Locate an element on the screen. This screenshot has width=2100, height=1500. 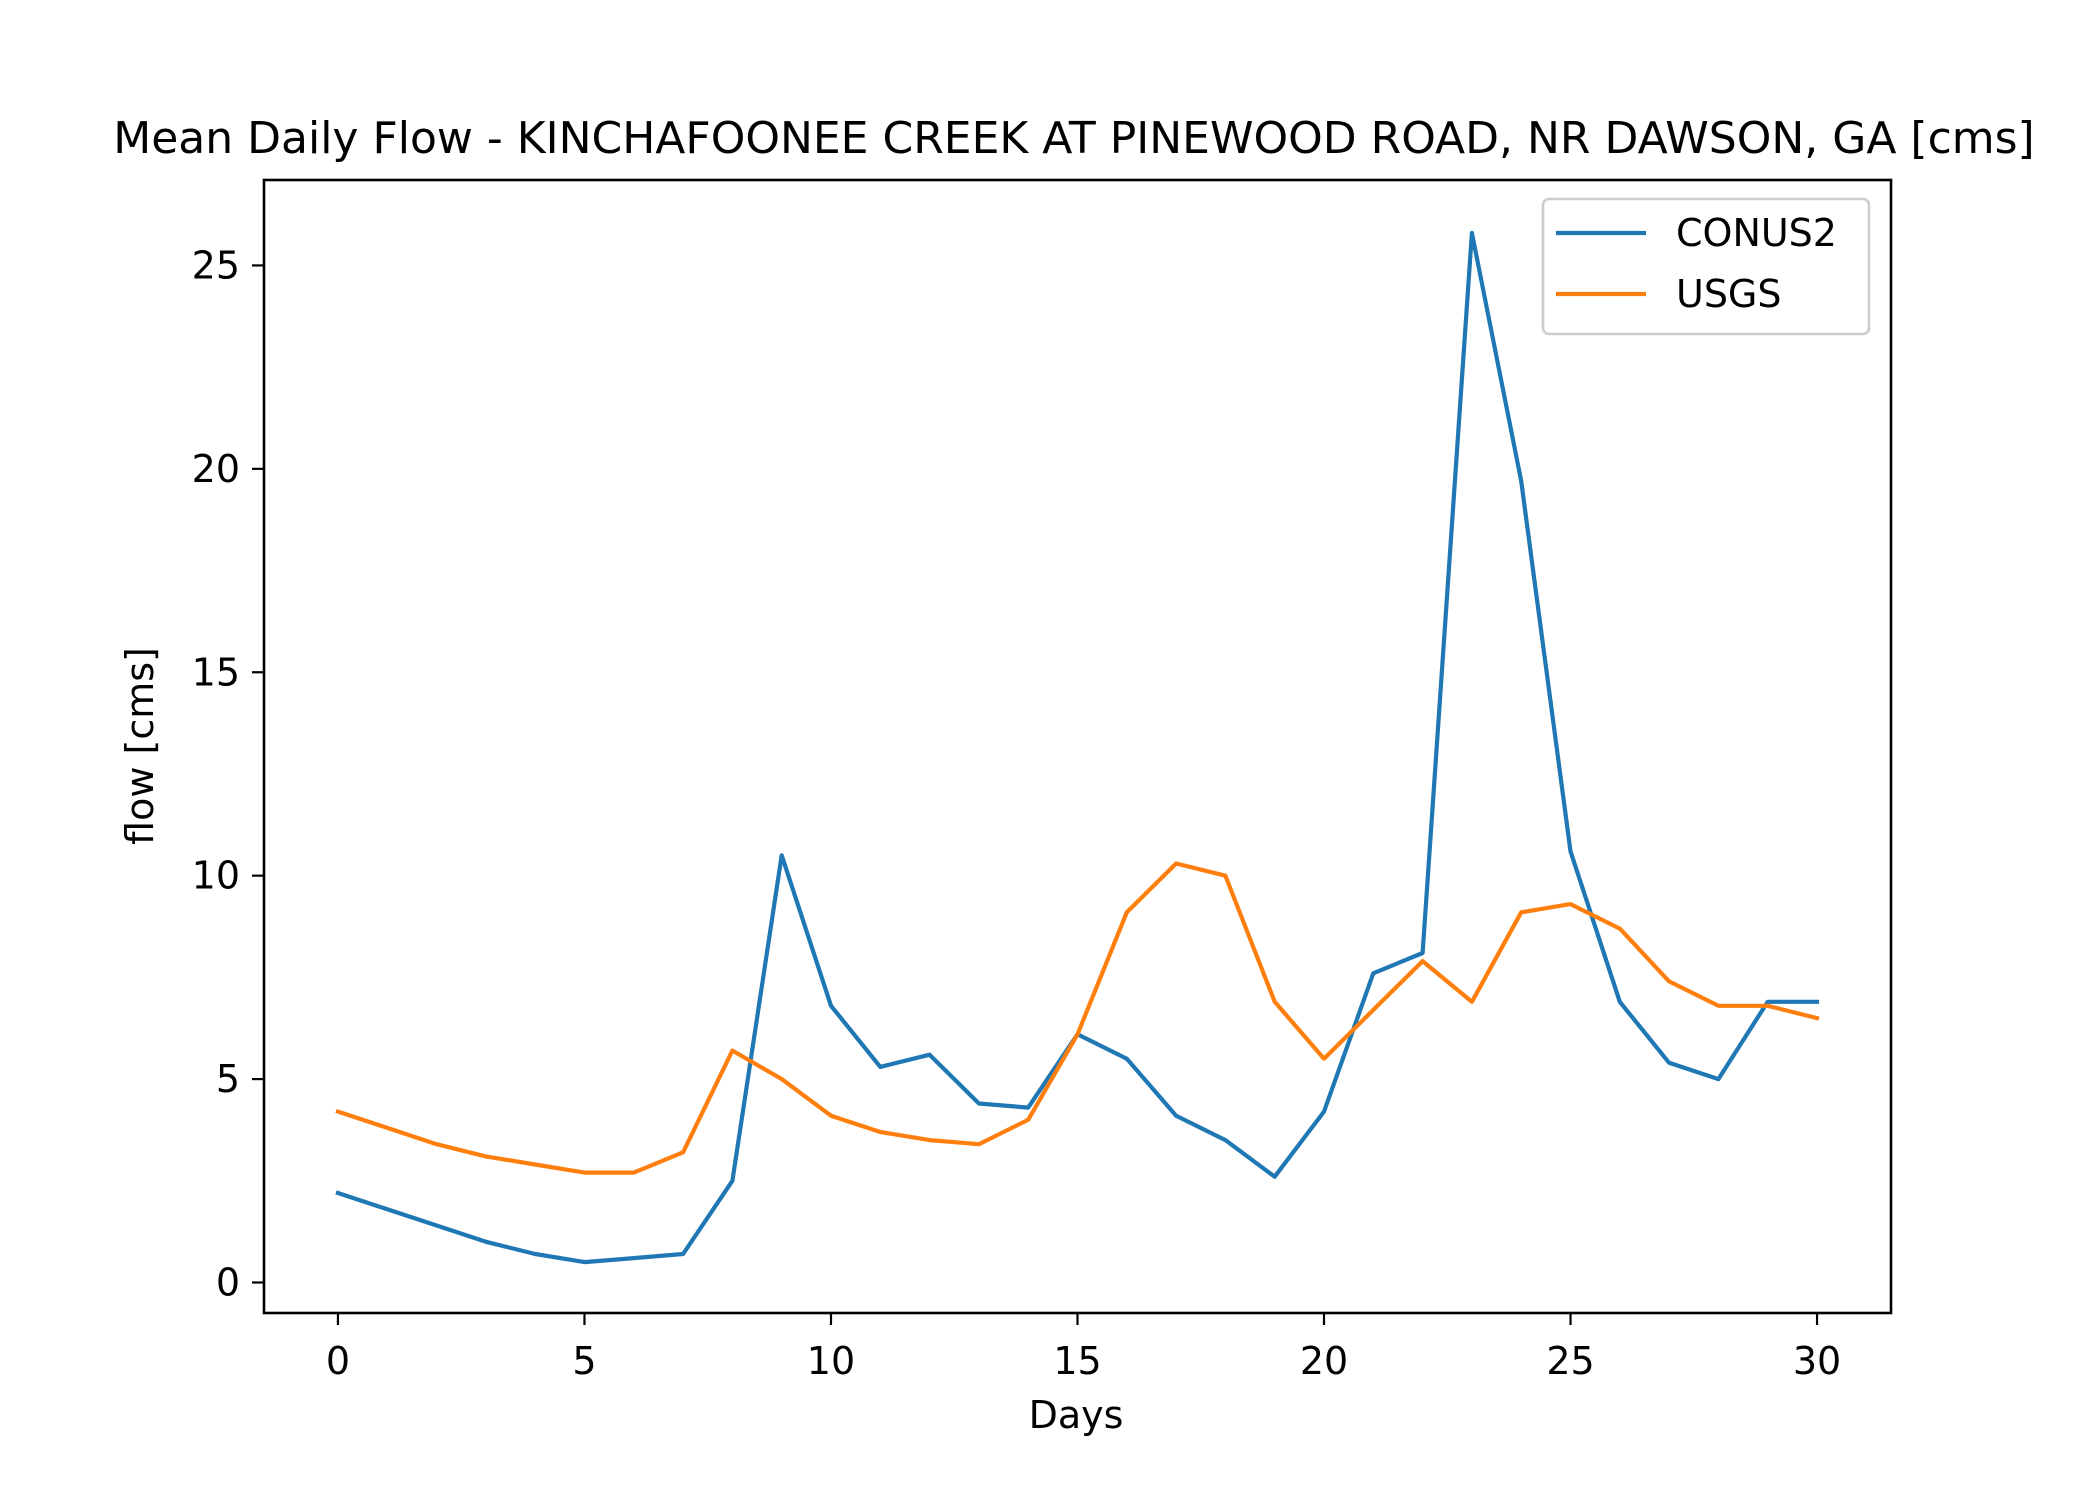
x-tick-label: 0 is located at coordinates (338, 1361).